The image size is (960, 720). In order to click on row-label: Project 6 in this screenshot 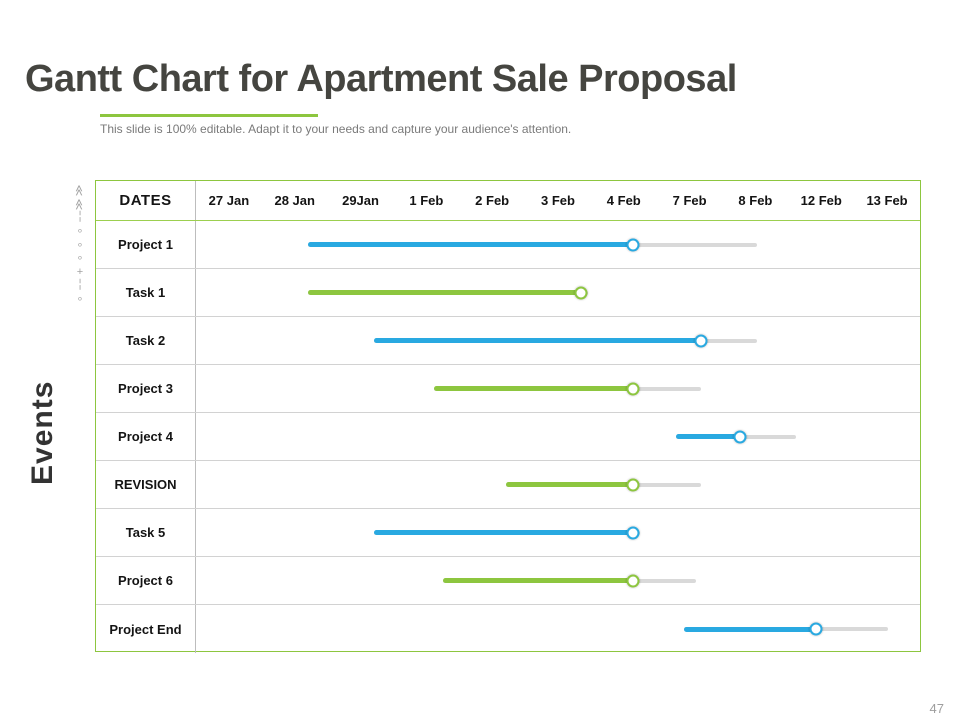, I will do `click(146, 580)`.